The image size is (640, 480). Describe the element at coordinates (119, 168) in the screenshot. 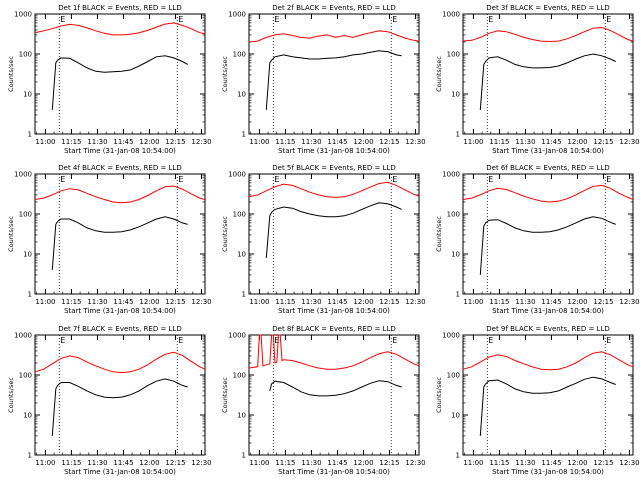

I see `panel-title: Det 4f BLACK = Events, RED = LLD` at that location.